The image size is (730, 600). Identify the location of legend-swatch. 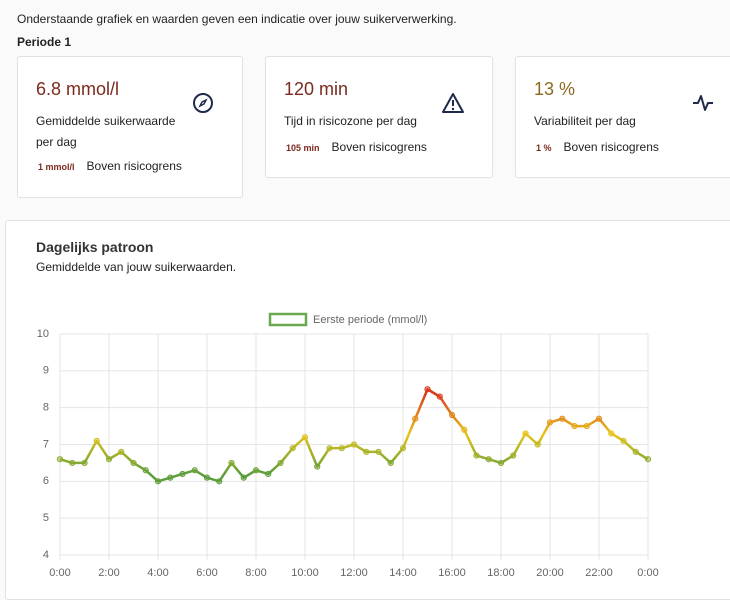
(288, 319).